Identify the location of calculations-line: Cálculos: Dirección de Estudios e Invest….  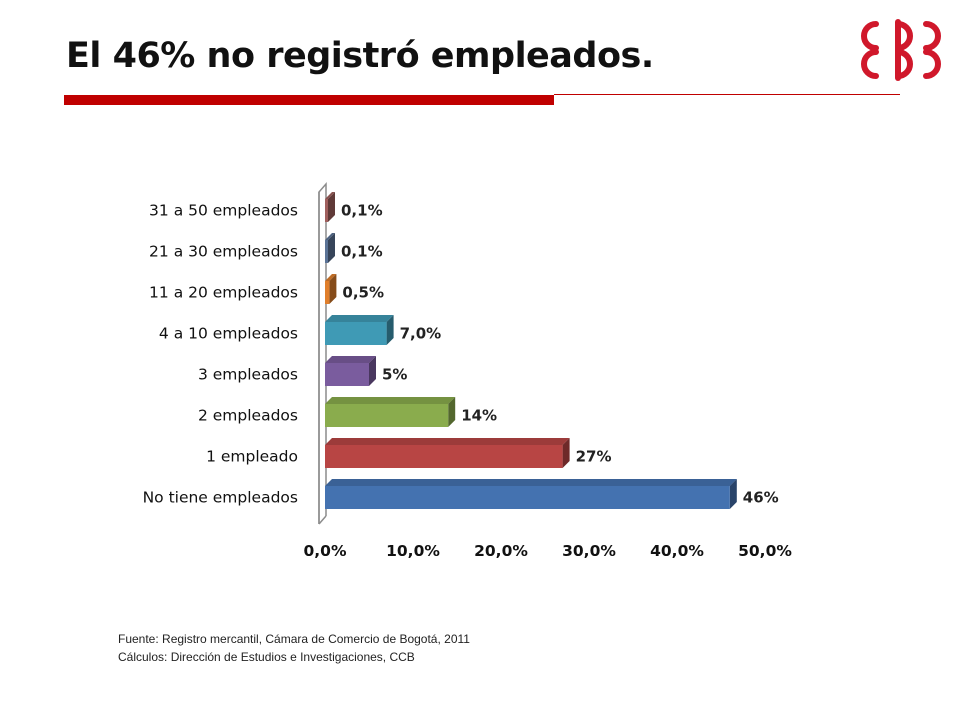
(266, 657).